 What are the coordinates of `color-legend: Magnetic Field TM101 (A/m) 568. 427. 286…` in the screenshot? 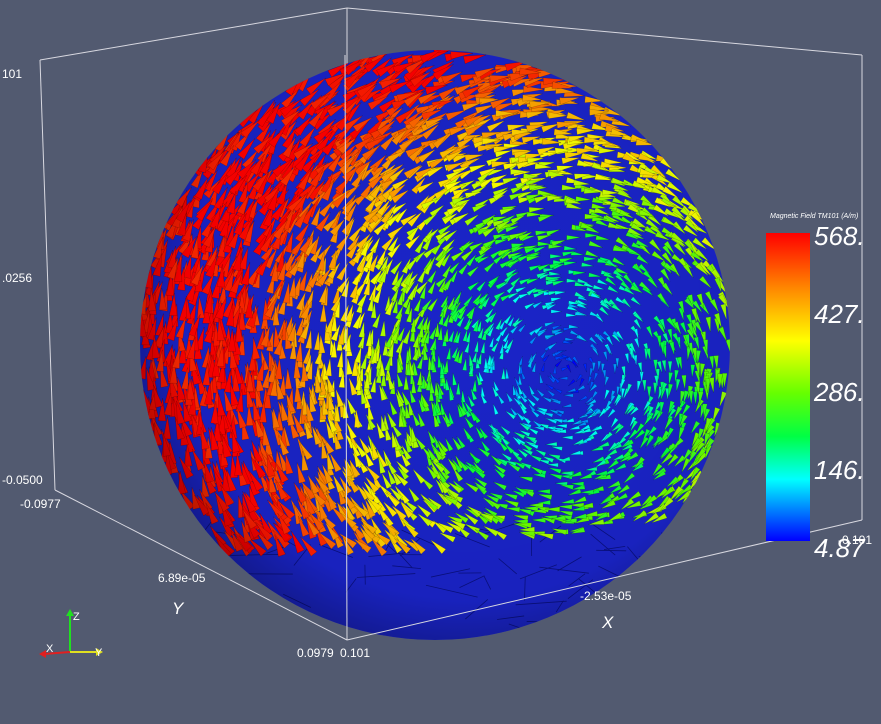 It's located at (816, 388).